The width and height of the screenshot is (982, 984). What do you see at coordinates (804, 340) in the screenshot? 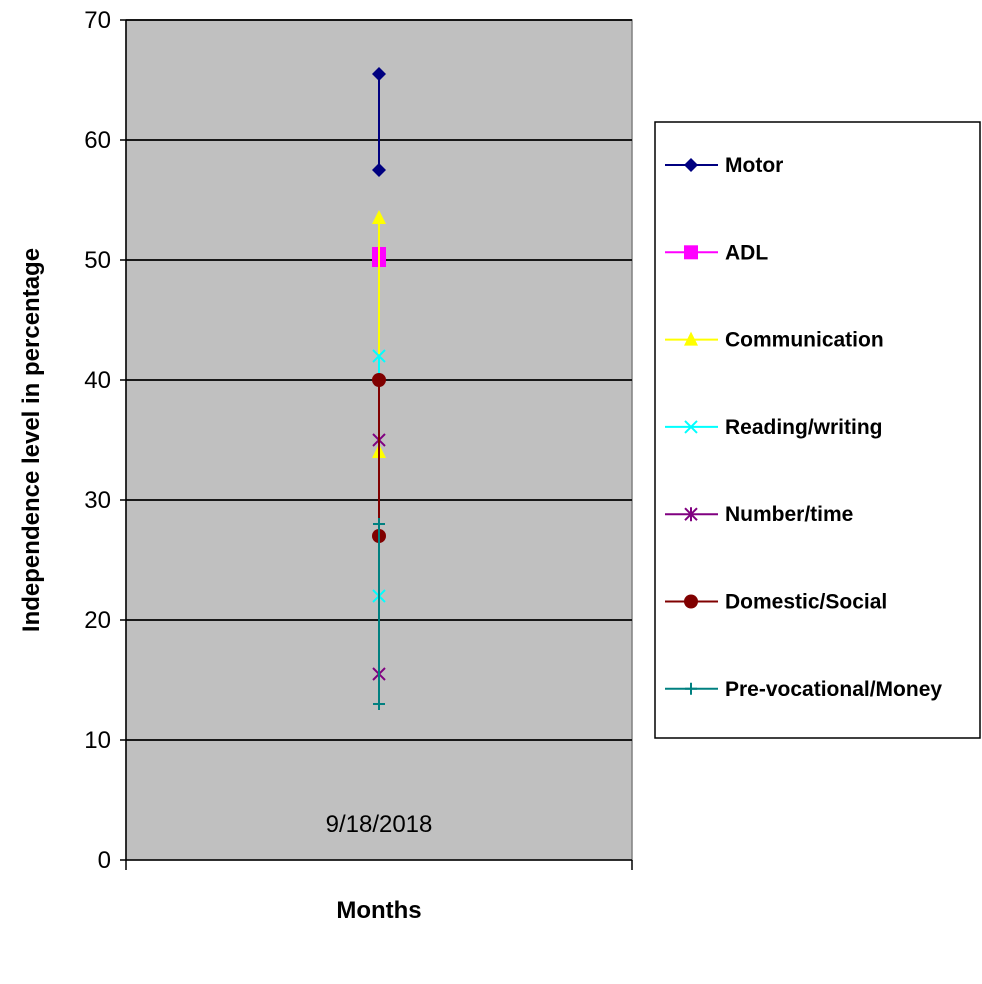
I see `legend-label: Communication` at bounding box center [804, 340].